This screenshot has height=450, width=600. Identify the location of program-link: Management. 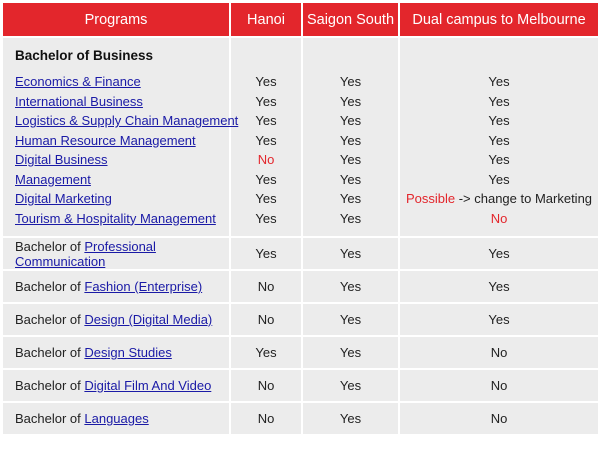
(53, 179).